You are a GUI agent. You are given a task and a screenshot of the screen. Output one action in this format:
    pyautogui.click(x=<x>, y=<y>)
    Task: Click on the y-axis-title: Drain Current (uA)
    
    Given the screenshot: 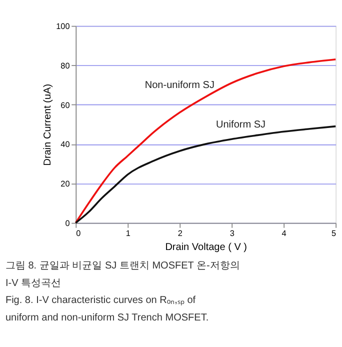 What is the action you would take?
    pyautogui.click(x=48, y=125)
    